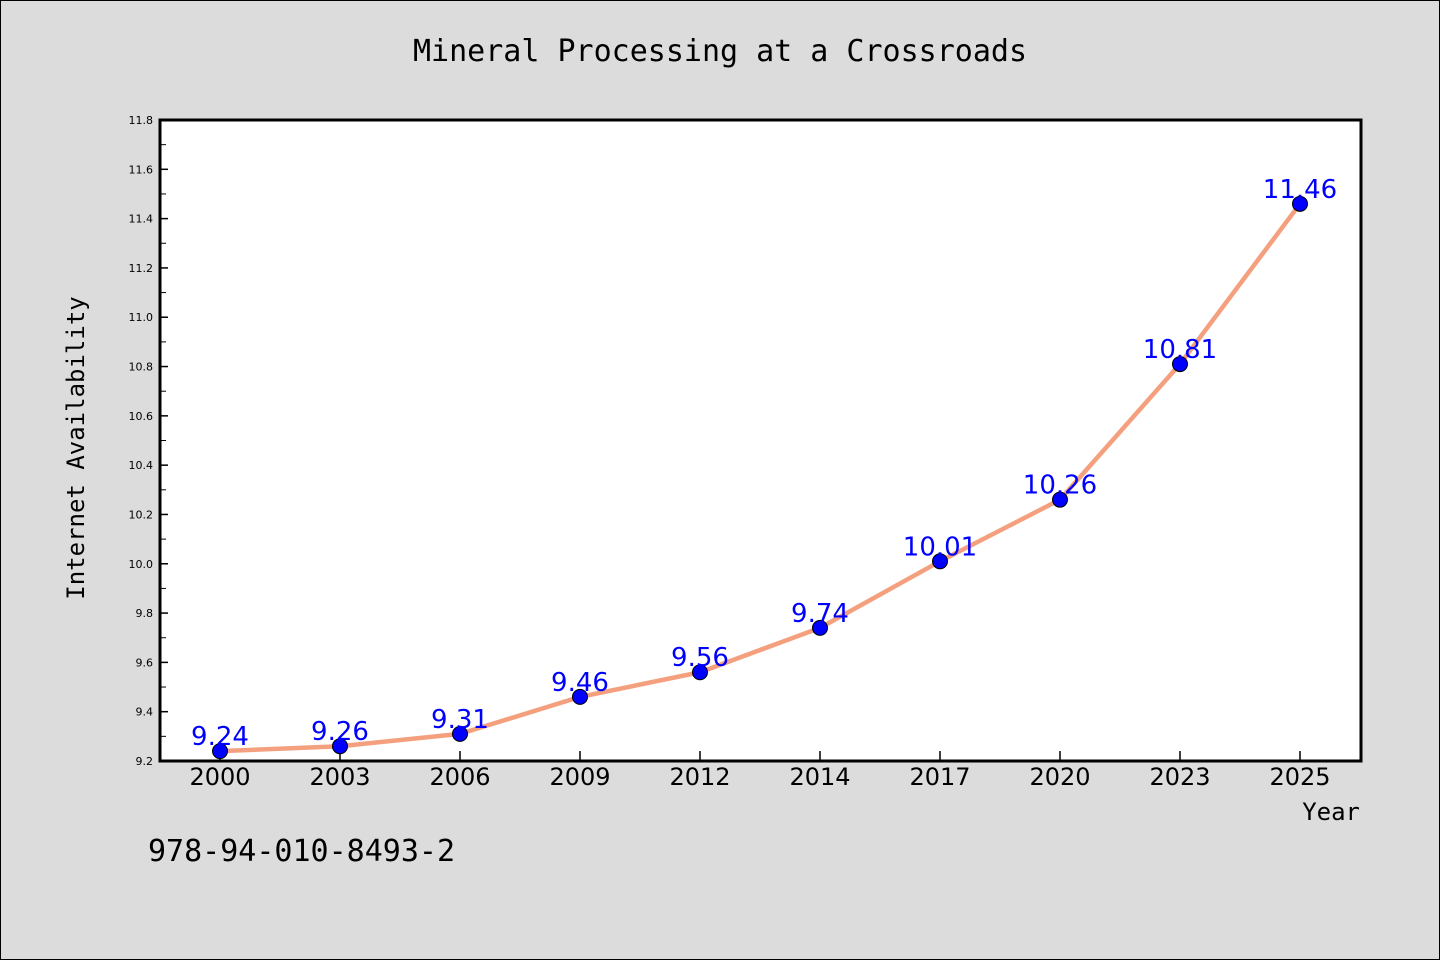  Describe the element at coordinates (1300, 190) in the screenshot. I see `data-label: 11.46` at that location.